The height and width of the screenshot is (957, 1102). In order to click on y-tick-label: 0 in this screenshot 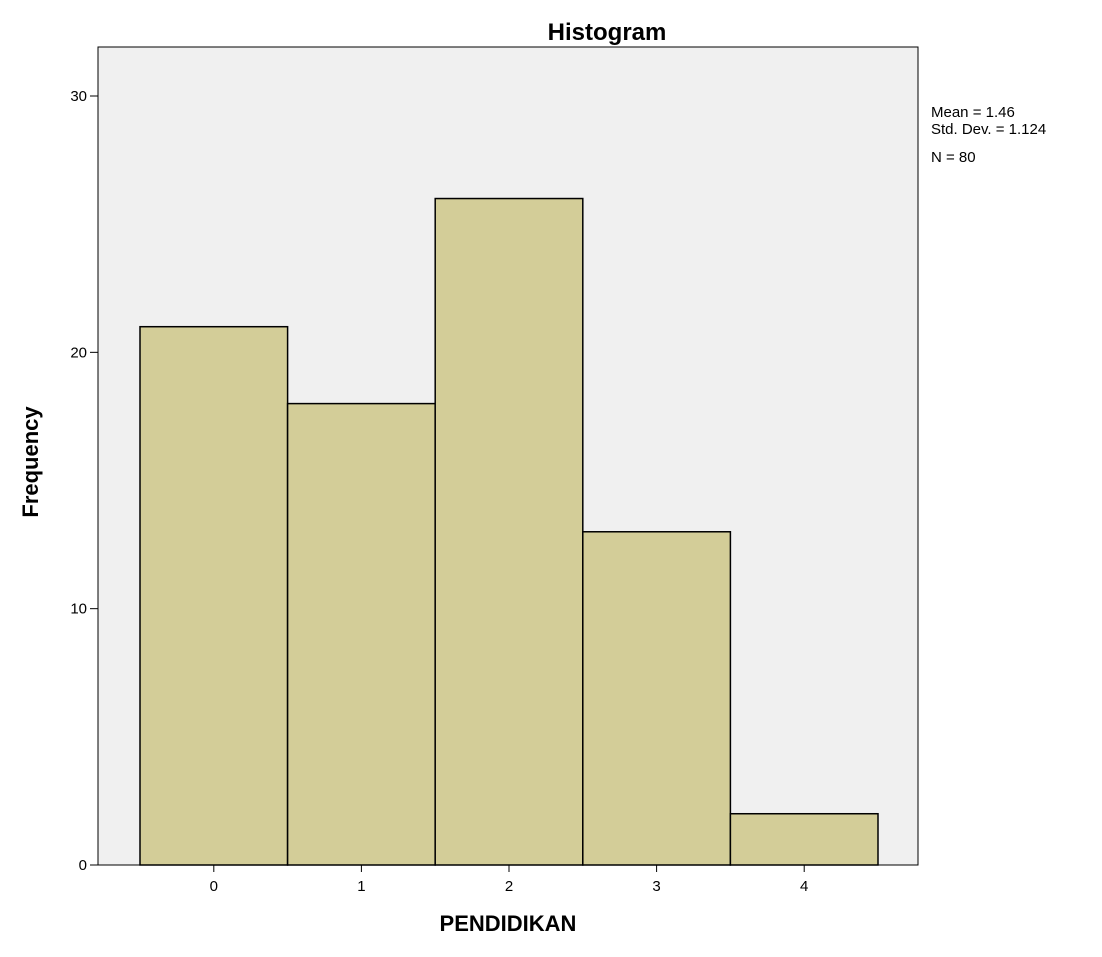, I will do `click(83, 865)`.